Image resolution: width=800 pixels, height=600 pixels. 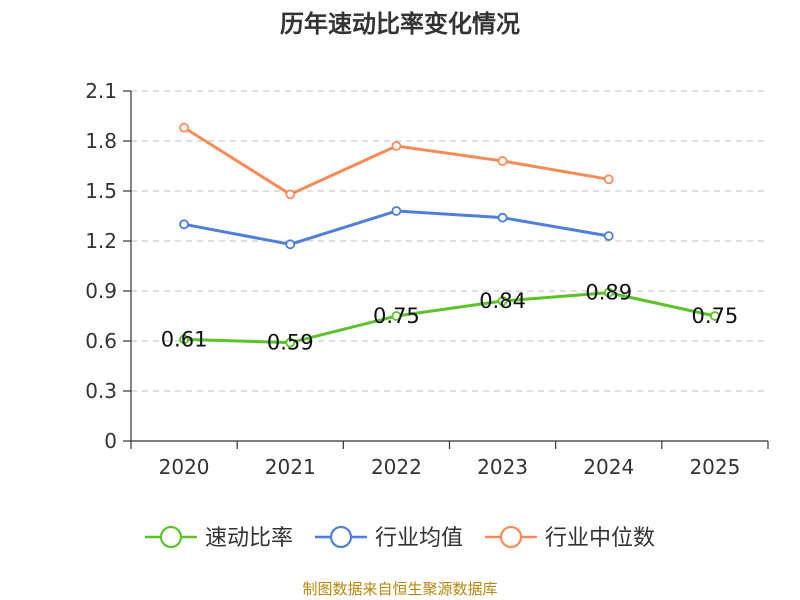 I want to click on chart-title: 历年速动比率变化情况, so click(x=400, y=24).